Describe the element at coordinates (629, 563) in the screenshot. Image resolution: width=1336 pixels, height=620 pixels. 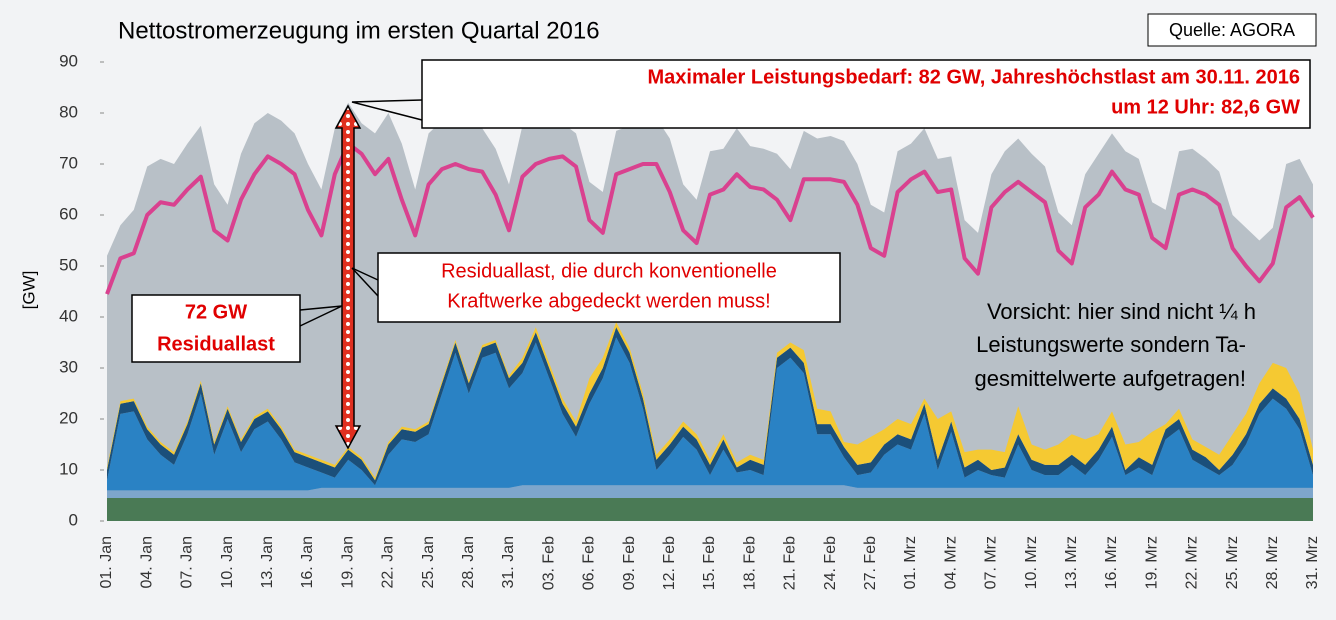
I see `x-tick-label: 09. Feb` at that location.